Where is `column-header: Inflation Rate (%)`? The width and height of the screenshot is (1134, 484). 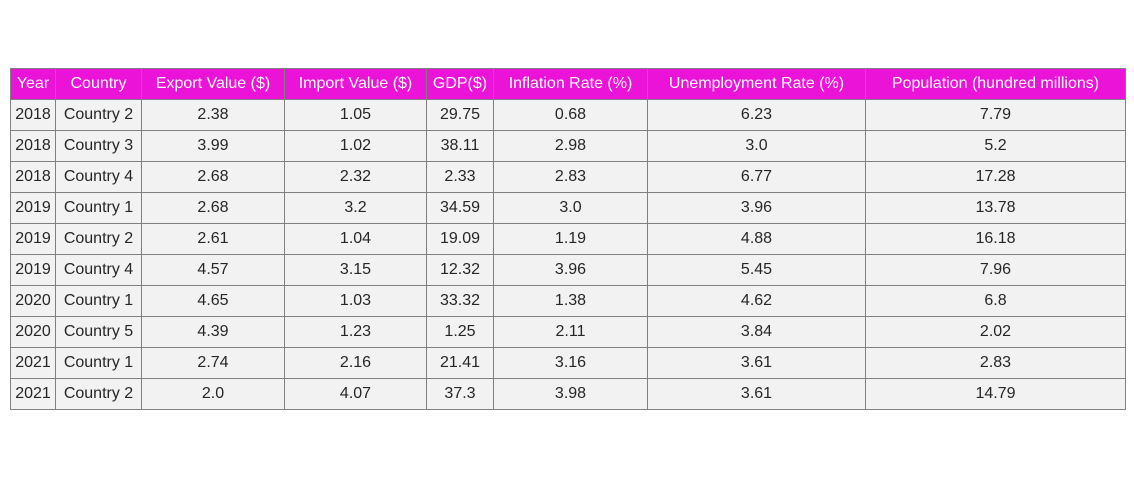
column-header: Inflation Rate (%) is located at coordinates (570, 84).